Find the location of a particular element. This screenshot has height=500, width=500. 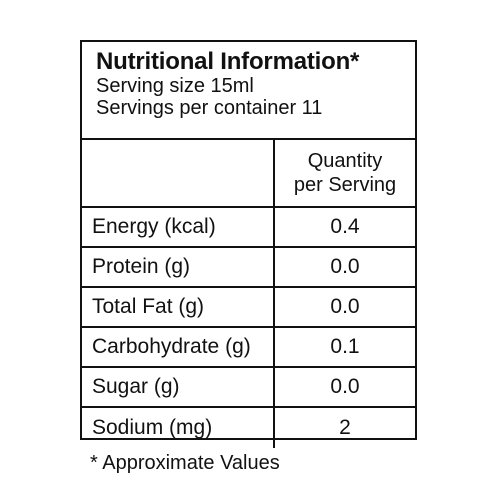

row-label-protein: Protein (g) is located at coordinates (178, 267).